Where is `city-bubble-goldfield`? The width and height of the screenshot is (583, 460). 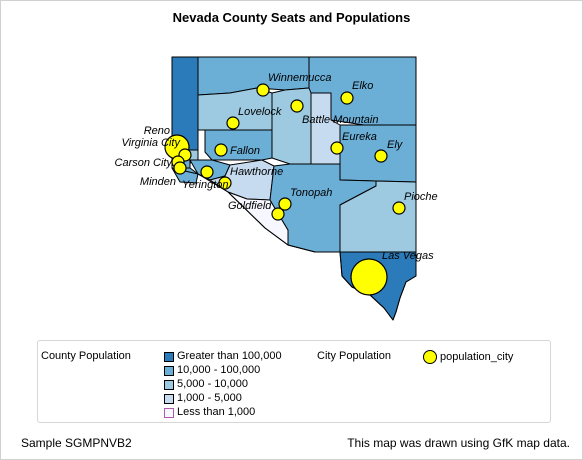 city-bubble-goldfield is located at coordinates (278, 214).